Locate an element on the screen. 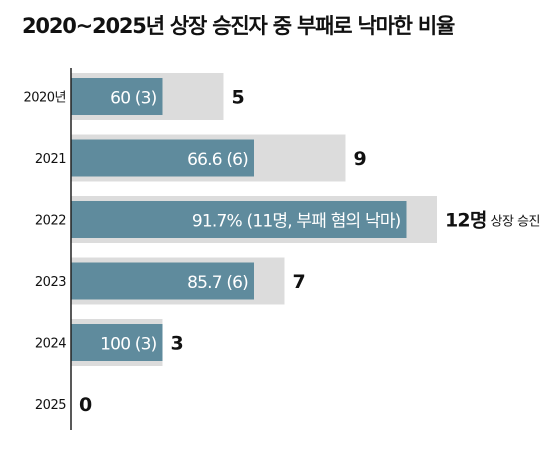  total-value-label: 3 is located at coordinates (177, 344).